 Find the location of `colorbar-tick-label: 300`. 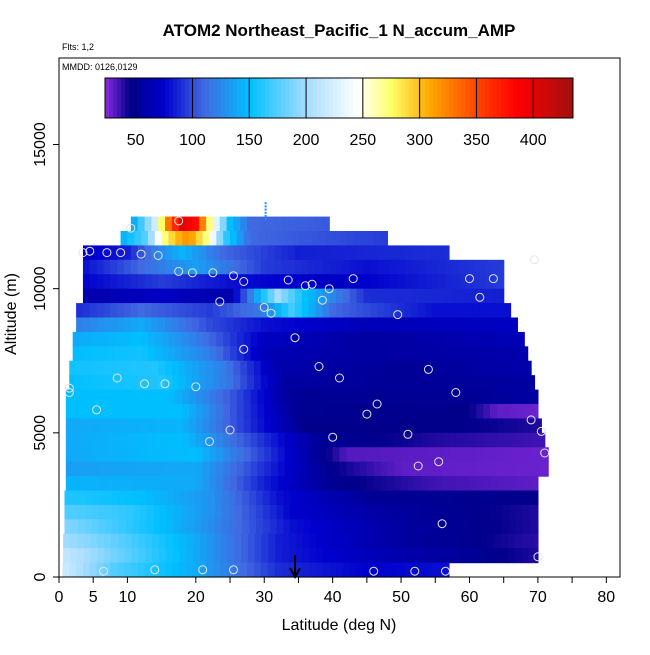

colorbar-tick-label: 300 is located at coordinates (419, 140).